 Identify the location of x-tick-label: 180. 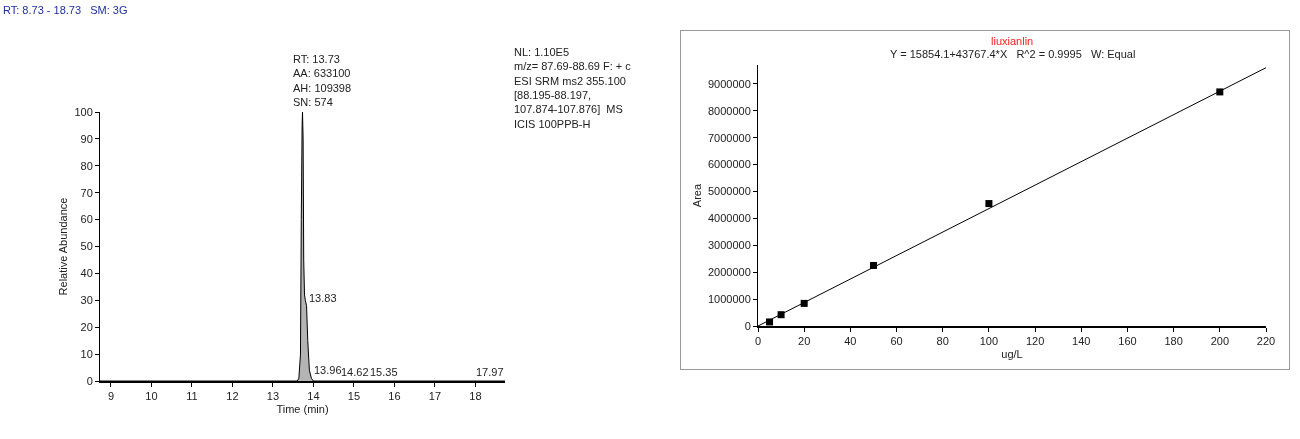
(1173, 341).